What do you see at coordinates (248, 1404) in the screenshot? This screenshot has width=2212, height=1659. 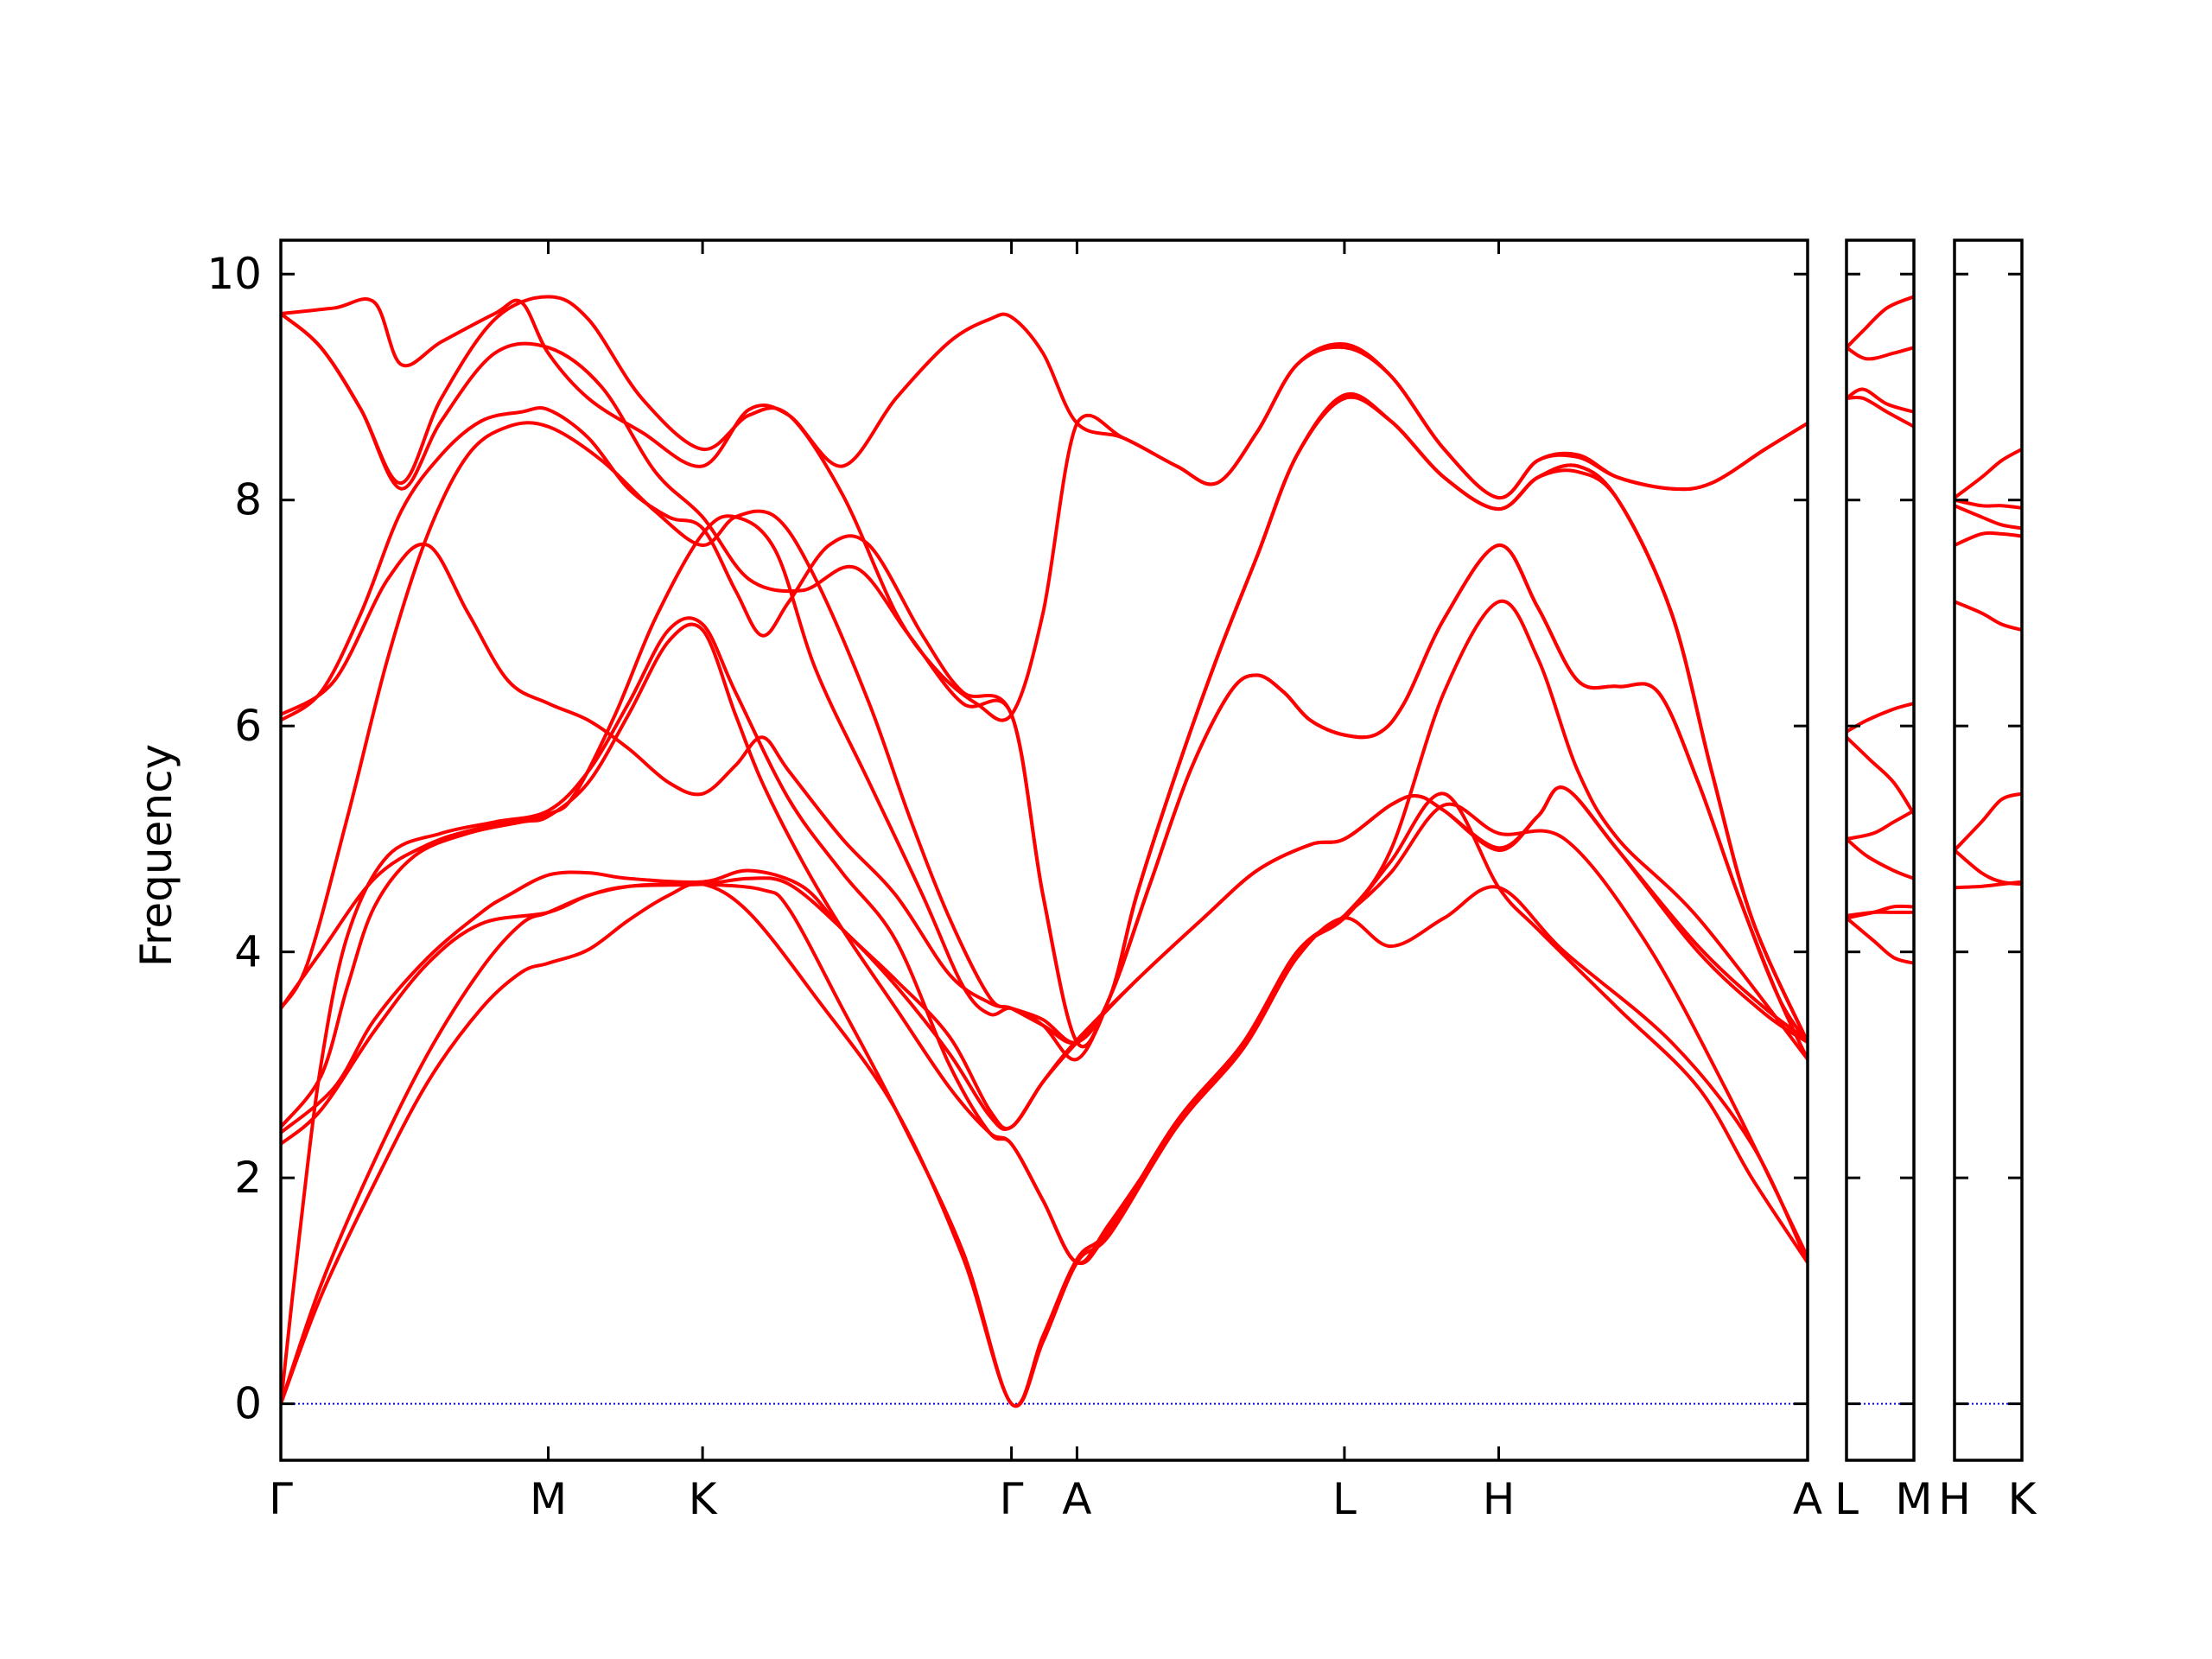 I see `y-tick-label: 0` at bounding box center [248, 1404].